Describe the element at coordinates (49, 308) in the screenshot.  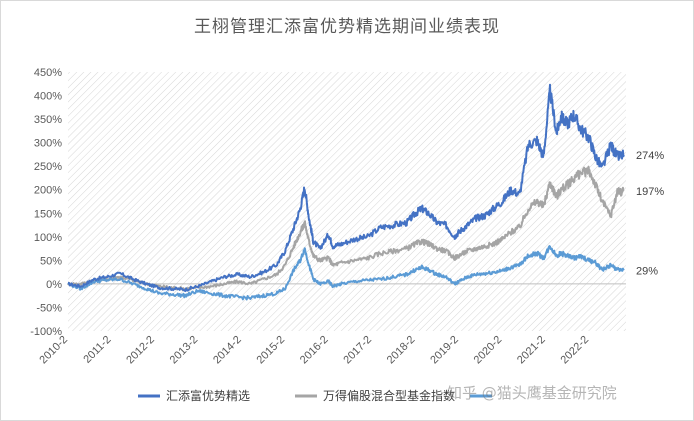
I see `y-tick-label: -50%` at that location.